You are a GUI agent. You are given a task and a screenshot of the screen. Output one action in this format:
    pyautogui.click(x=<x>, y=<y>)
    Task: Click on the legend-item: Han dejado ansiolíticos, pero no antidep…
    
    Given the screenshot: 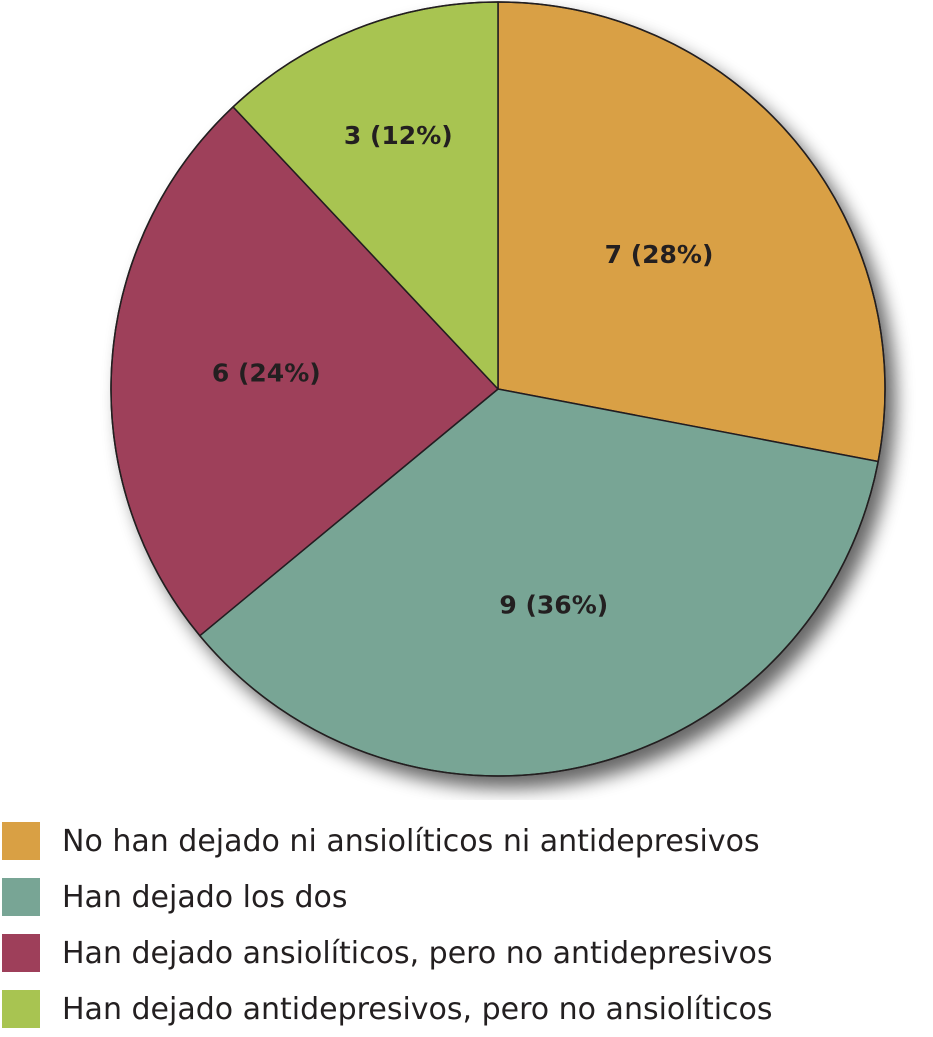 What is the action you would take?
    pyautogui.click(x=464, y=953)
    